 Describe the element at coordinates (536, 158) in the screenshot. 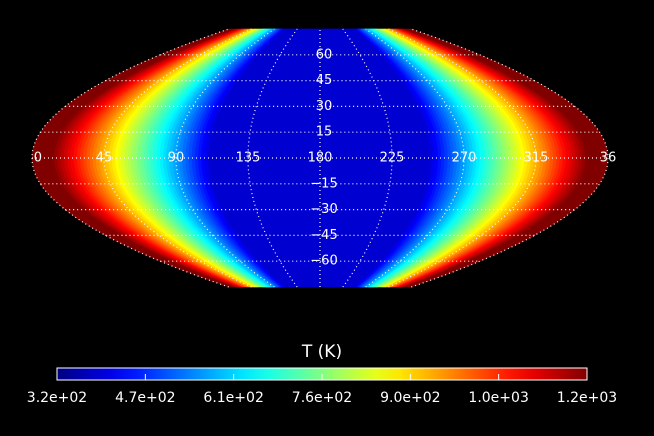

I see `longitude-label: 315` at that location.